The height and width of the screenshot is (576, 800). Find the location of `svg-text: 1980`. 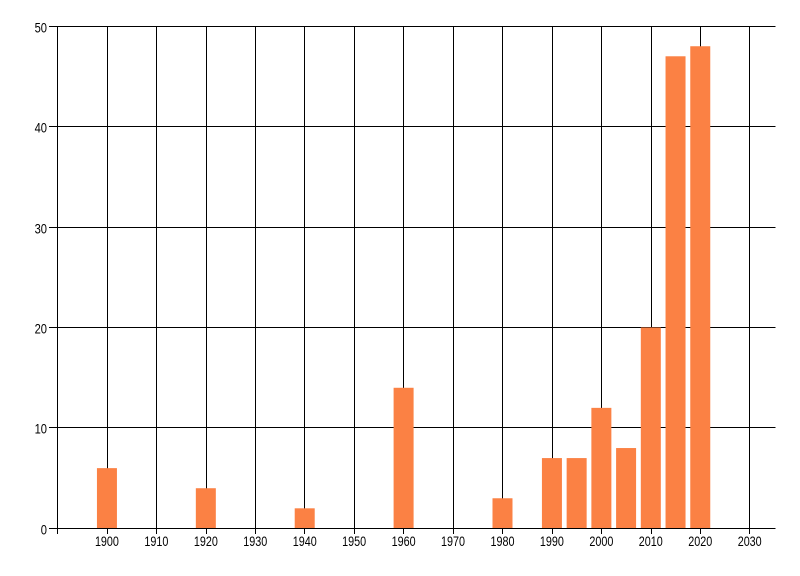

svg-text: 1980 is located at coordinates (502, 541).